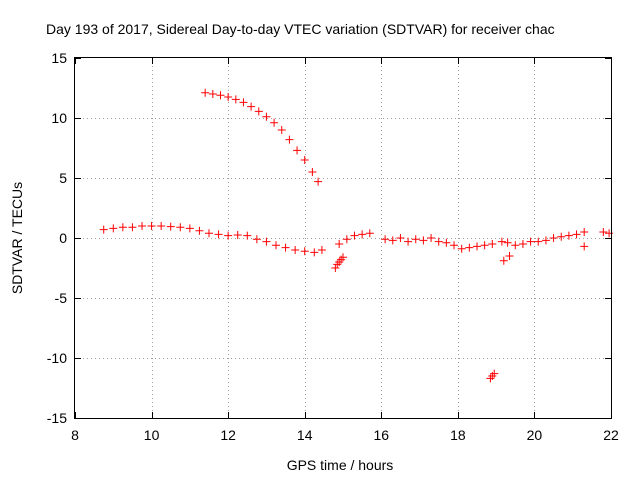 The width and height of the screenshot is (640, 480). What do you see at coordinates (57, 238) in the screenshot?
I see `y-tick-labels: 15 10 5 0 -5 -10 -15` at bounding box center [57, 238].